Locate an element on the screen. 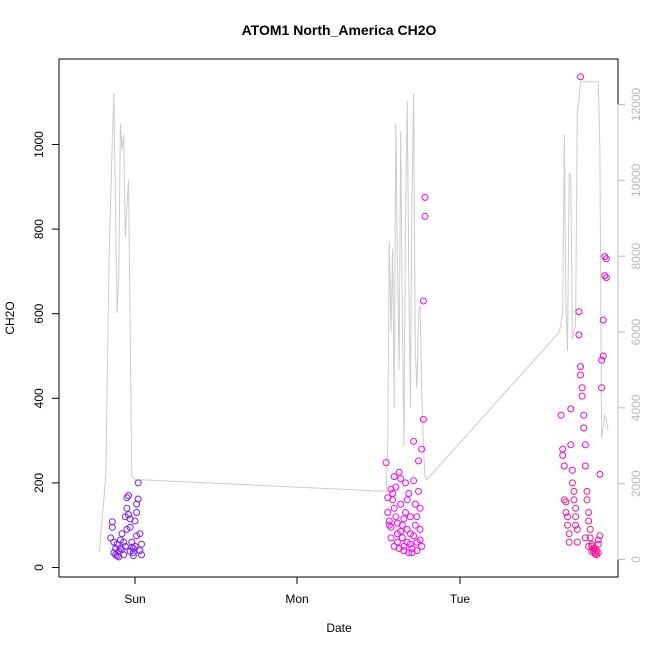  y-tick-label: 200 is located at coordinates (39, 483).